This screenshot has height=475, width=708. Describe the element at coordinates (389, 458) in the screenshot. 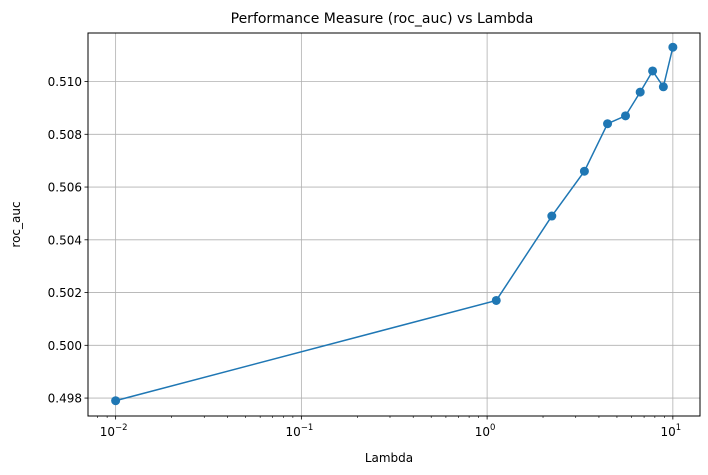

I see `x-axis-label: Lambda` at that location.